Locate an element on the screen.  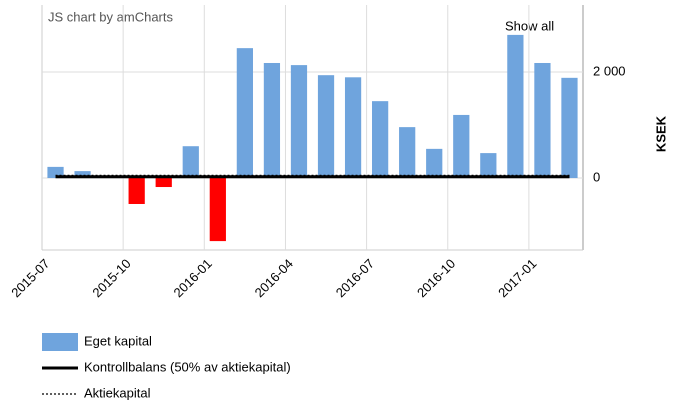
x-tick-label: 2016-10 is located at coordinates (436, 278).